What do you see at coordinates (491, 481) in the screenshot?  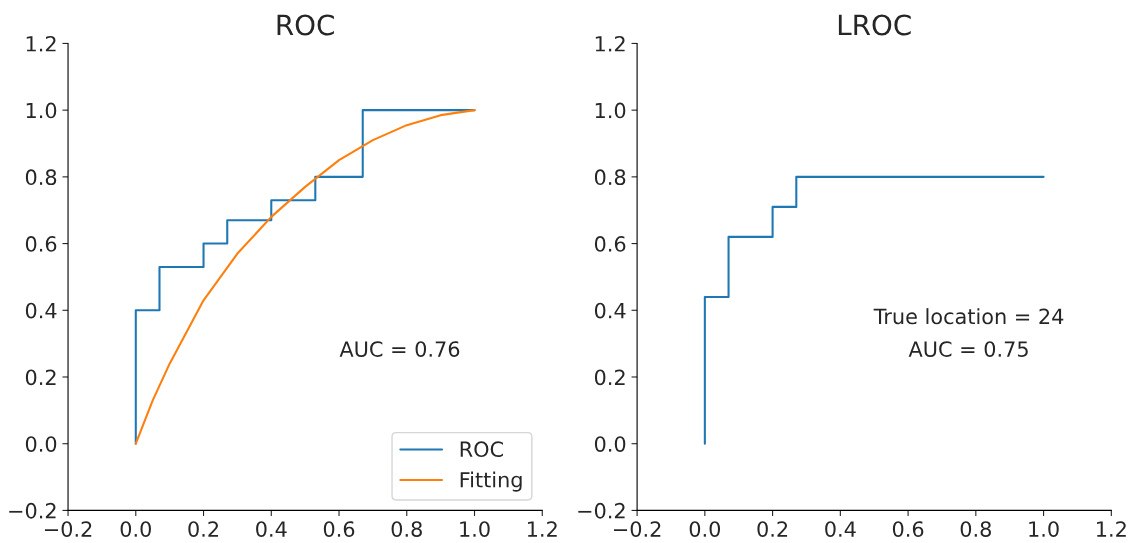 I see `legend-label: Fitting` at bounding box center [491, 481].